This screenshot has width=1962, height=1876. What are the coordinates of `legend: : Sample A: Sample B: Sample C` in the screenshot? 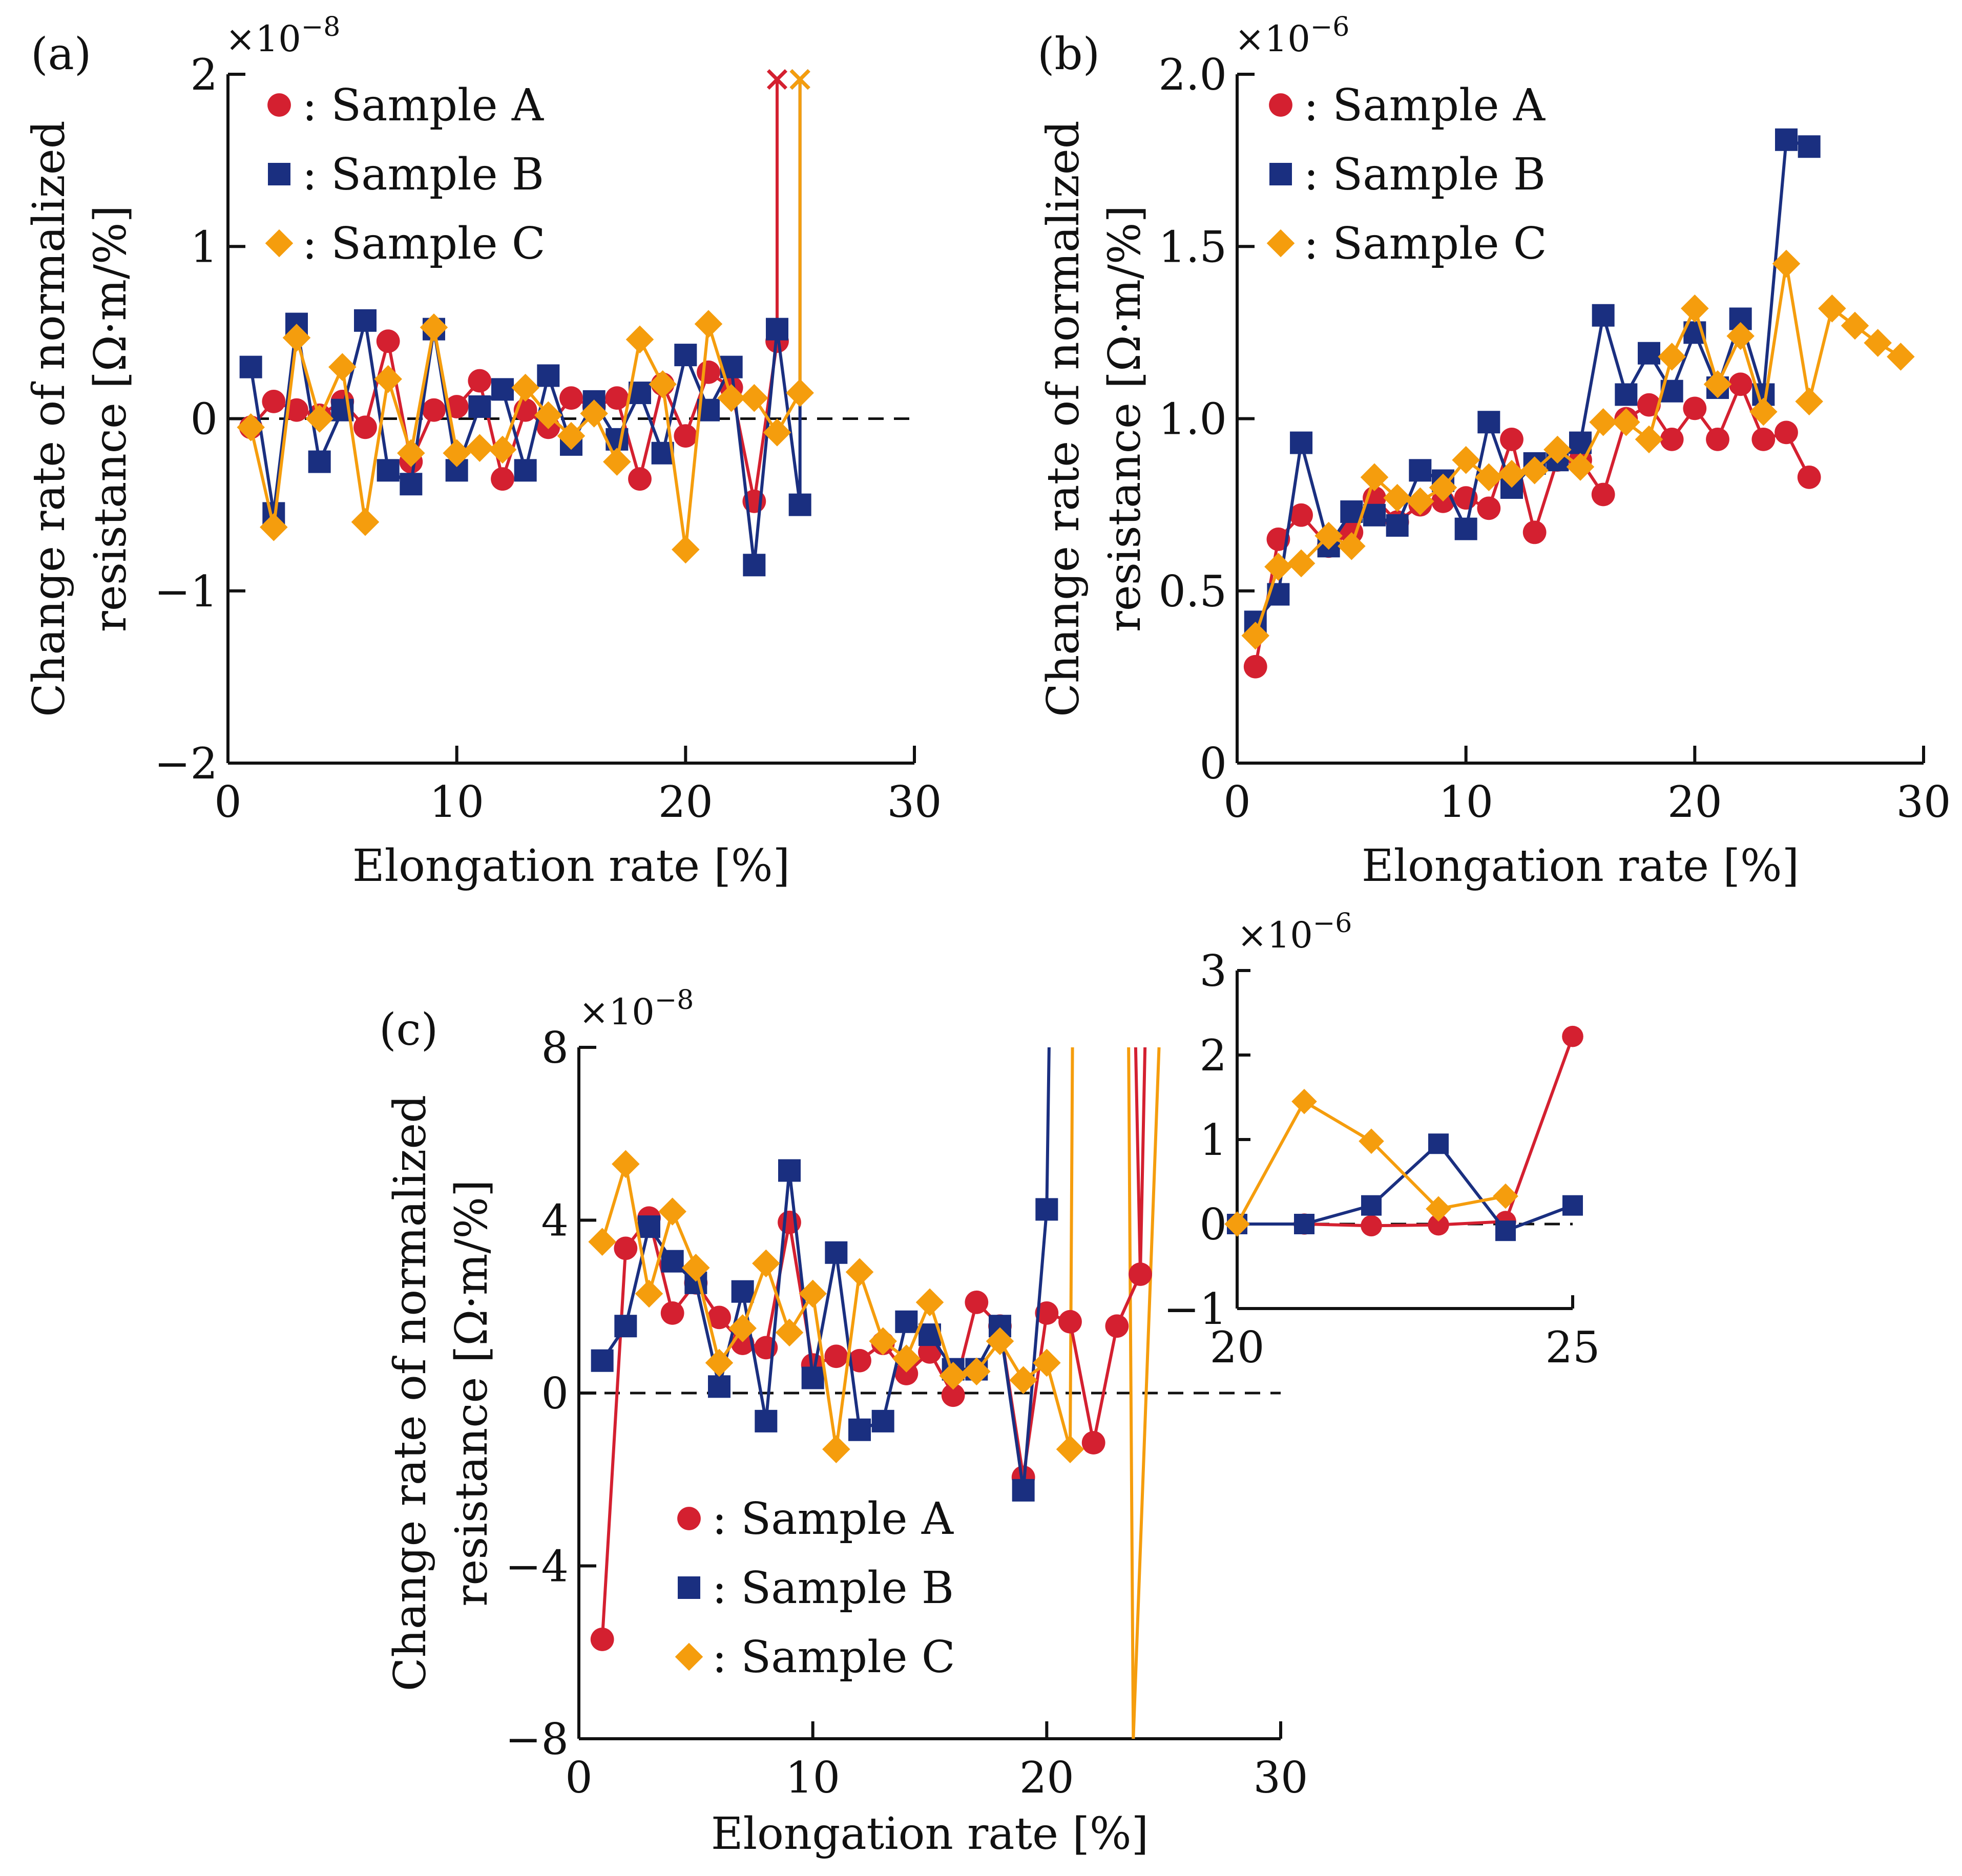 It's located at (405, 175).